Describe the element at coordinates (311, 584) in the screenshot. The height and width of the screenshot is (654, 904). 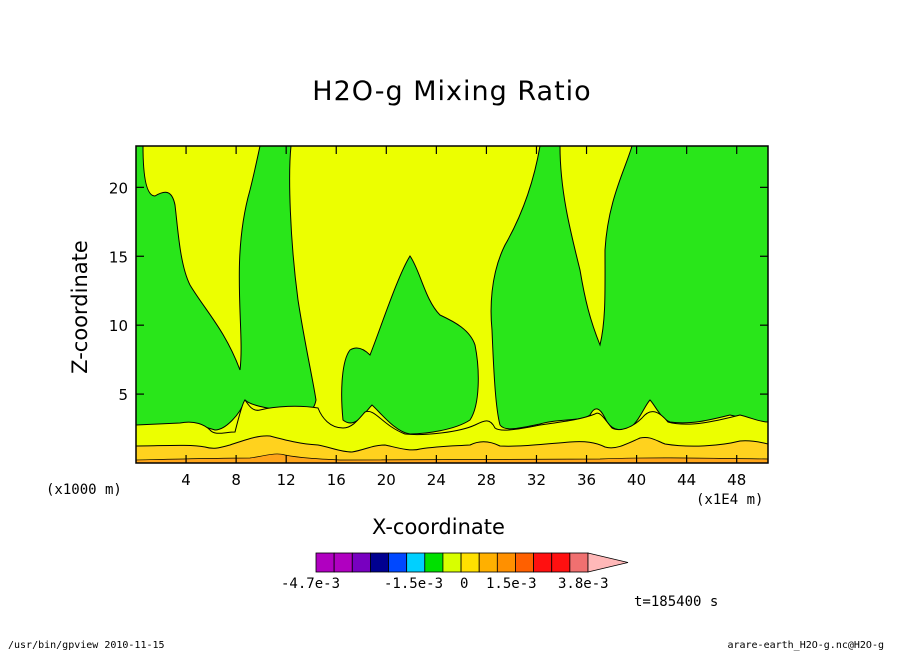
I see `colorbar-label: -4.7e-3` at that location.